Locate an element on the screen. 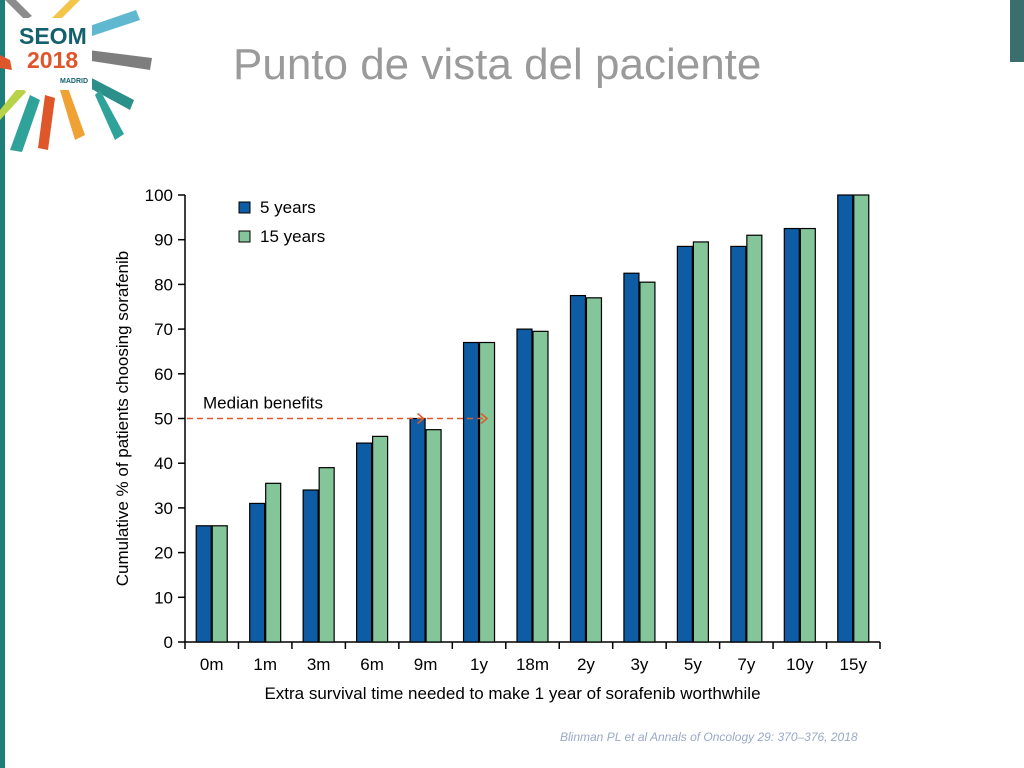 The image size is (1024, 768). corner-tab is located at coordinates (1017, 31).